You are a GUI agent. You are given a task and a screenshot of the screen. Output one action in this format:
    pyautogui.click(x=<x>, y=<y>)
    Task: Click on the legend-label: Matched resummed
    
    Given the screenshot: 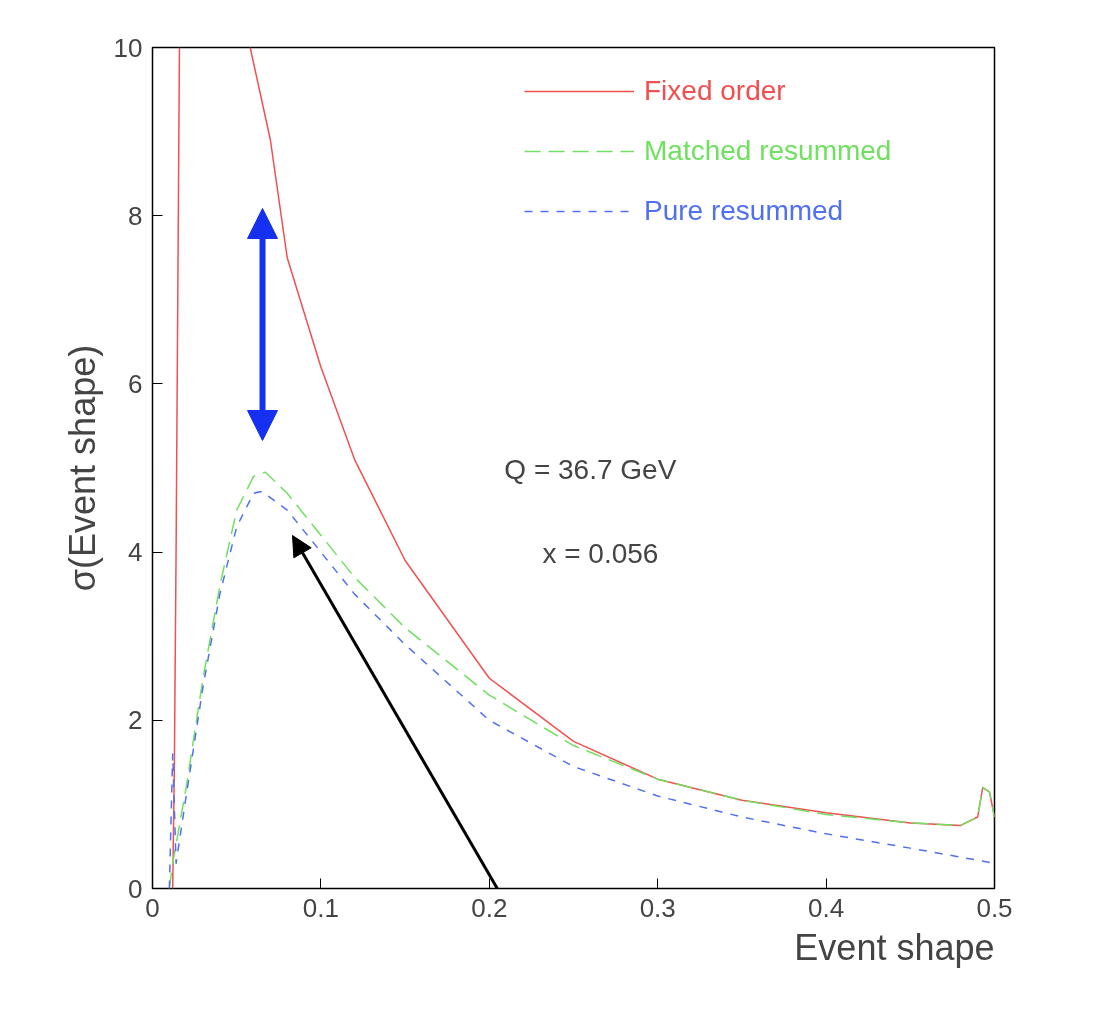 What is the action you would take?
    pyautogui.click(x=768, y=151)
    